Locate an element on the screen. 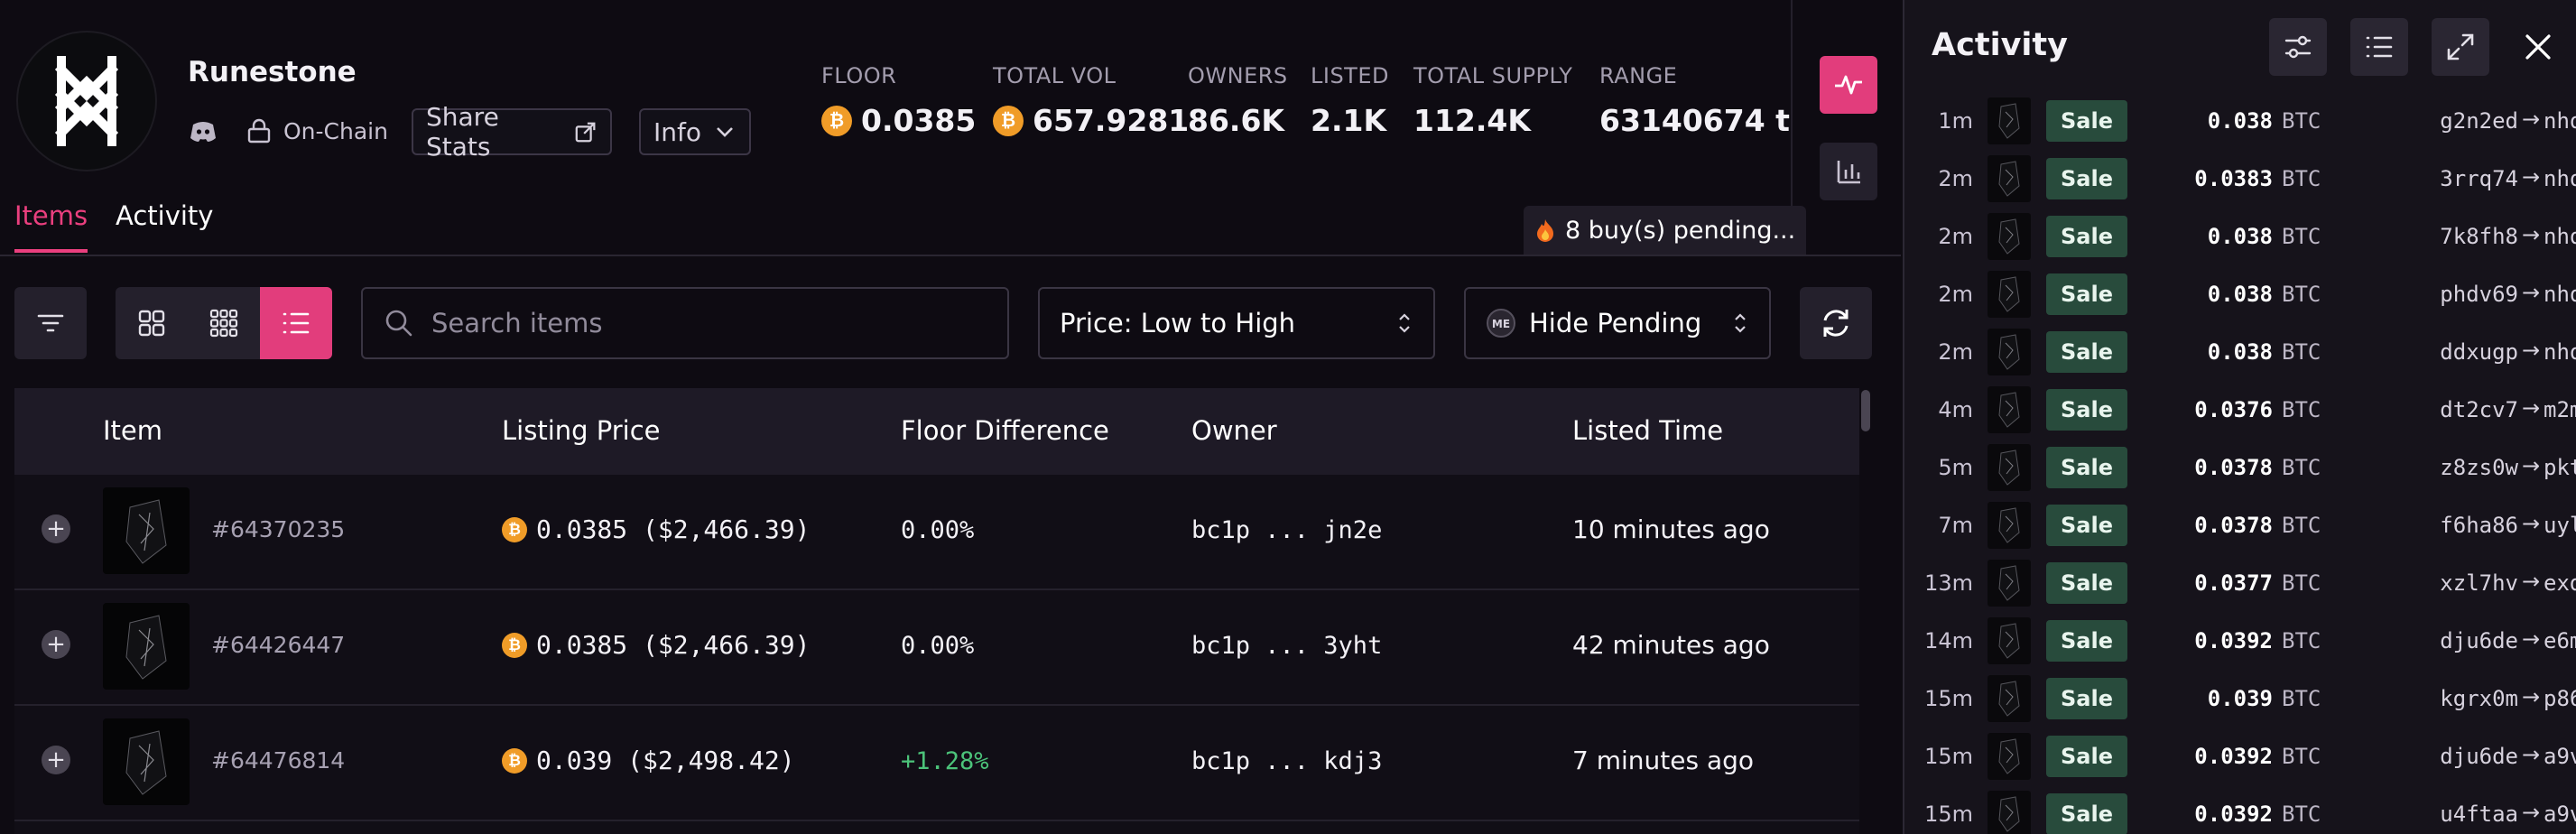 Image resolution: width=2576 pixels, height=834 pixels. tab-items: Items is located at coordinates (51, 226).